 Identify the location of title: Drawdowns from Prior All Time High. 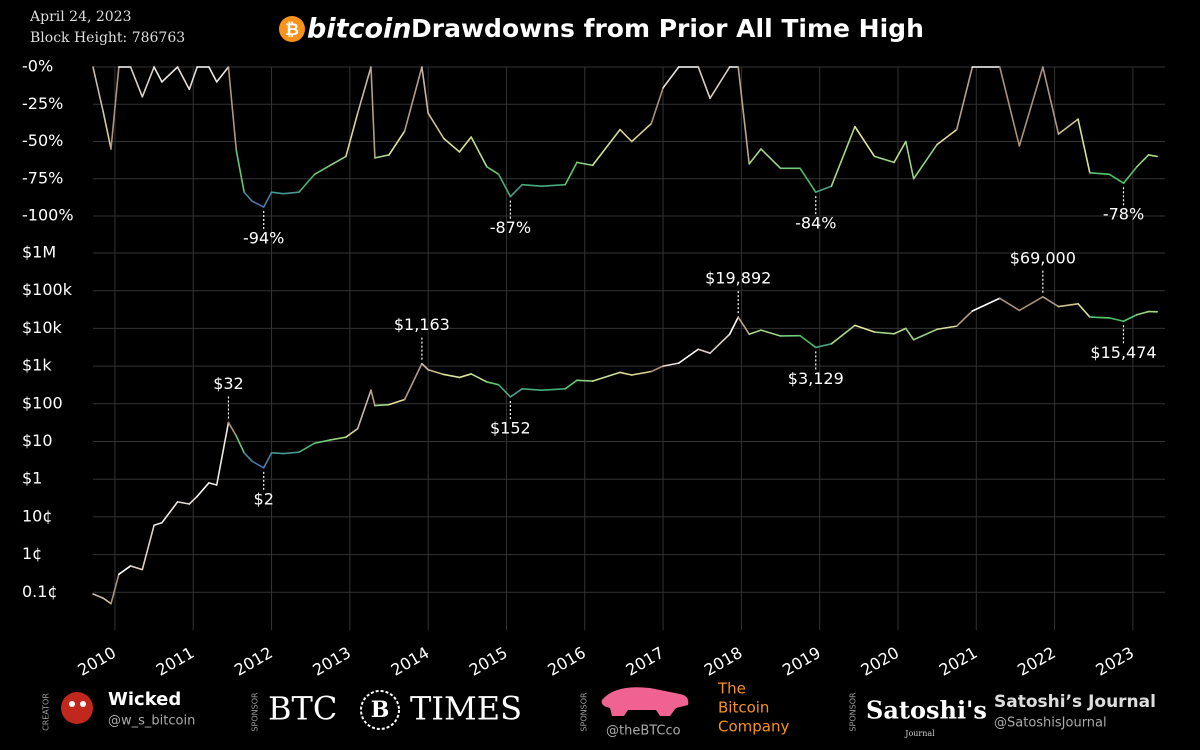
(667, 28).